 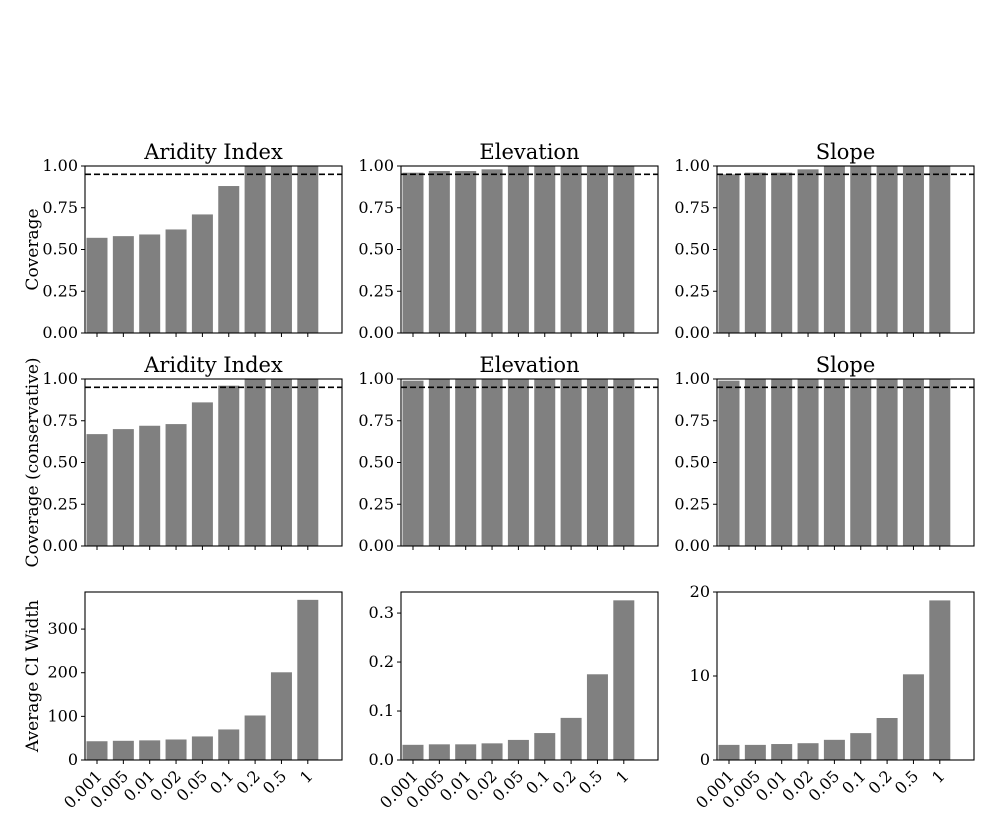 I want to click on y-tick-label: 0.3, so click(x=381, y=612).